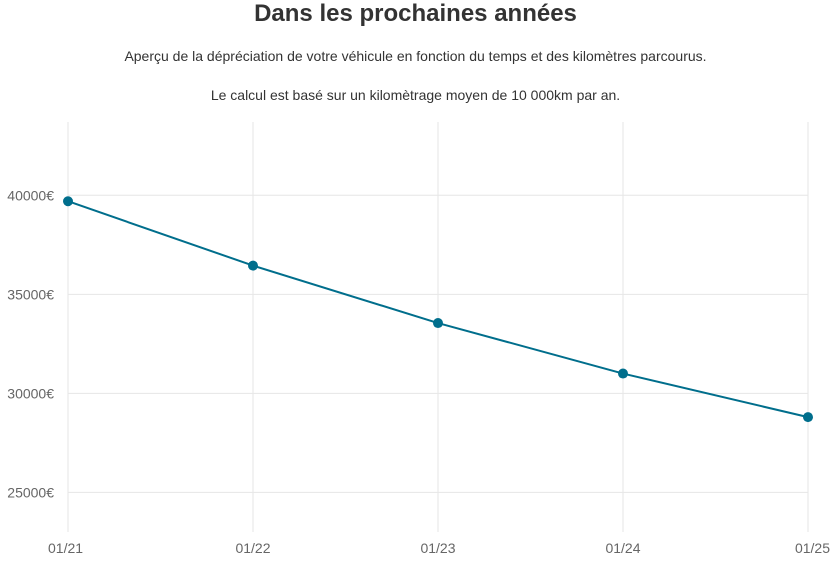 Image resolution: width=831 pixels, height=564 pixels. I want to click on y-axis-tick-labels: 25000€ 30000€ 35000€ 40000€, so click(30, 343).